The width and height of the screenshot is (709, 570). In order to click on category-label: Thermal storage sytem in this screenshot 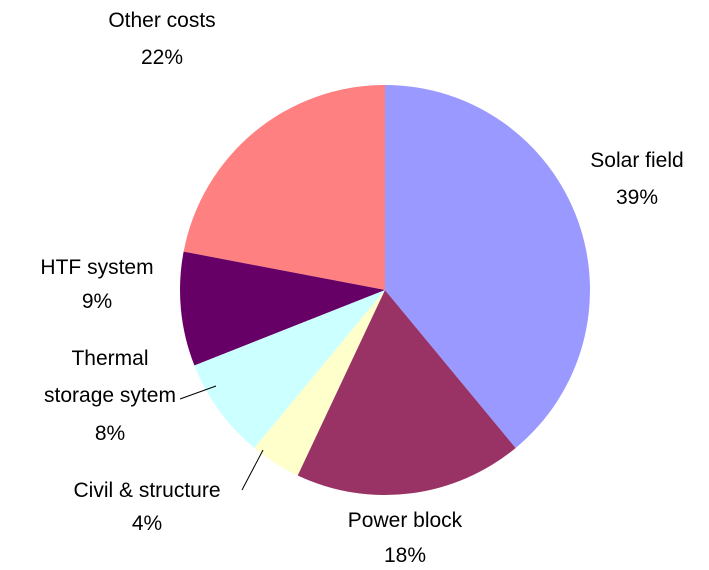, I will do `click(110, 377)`.